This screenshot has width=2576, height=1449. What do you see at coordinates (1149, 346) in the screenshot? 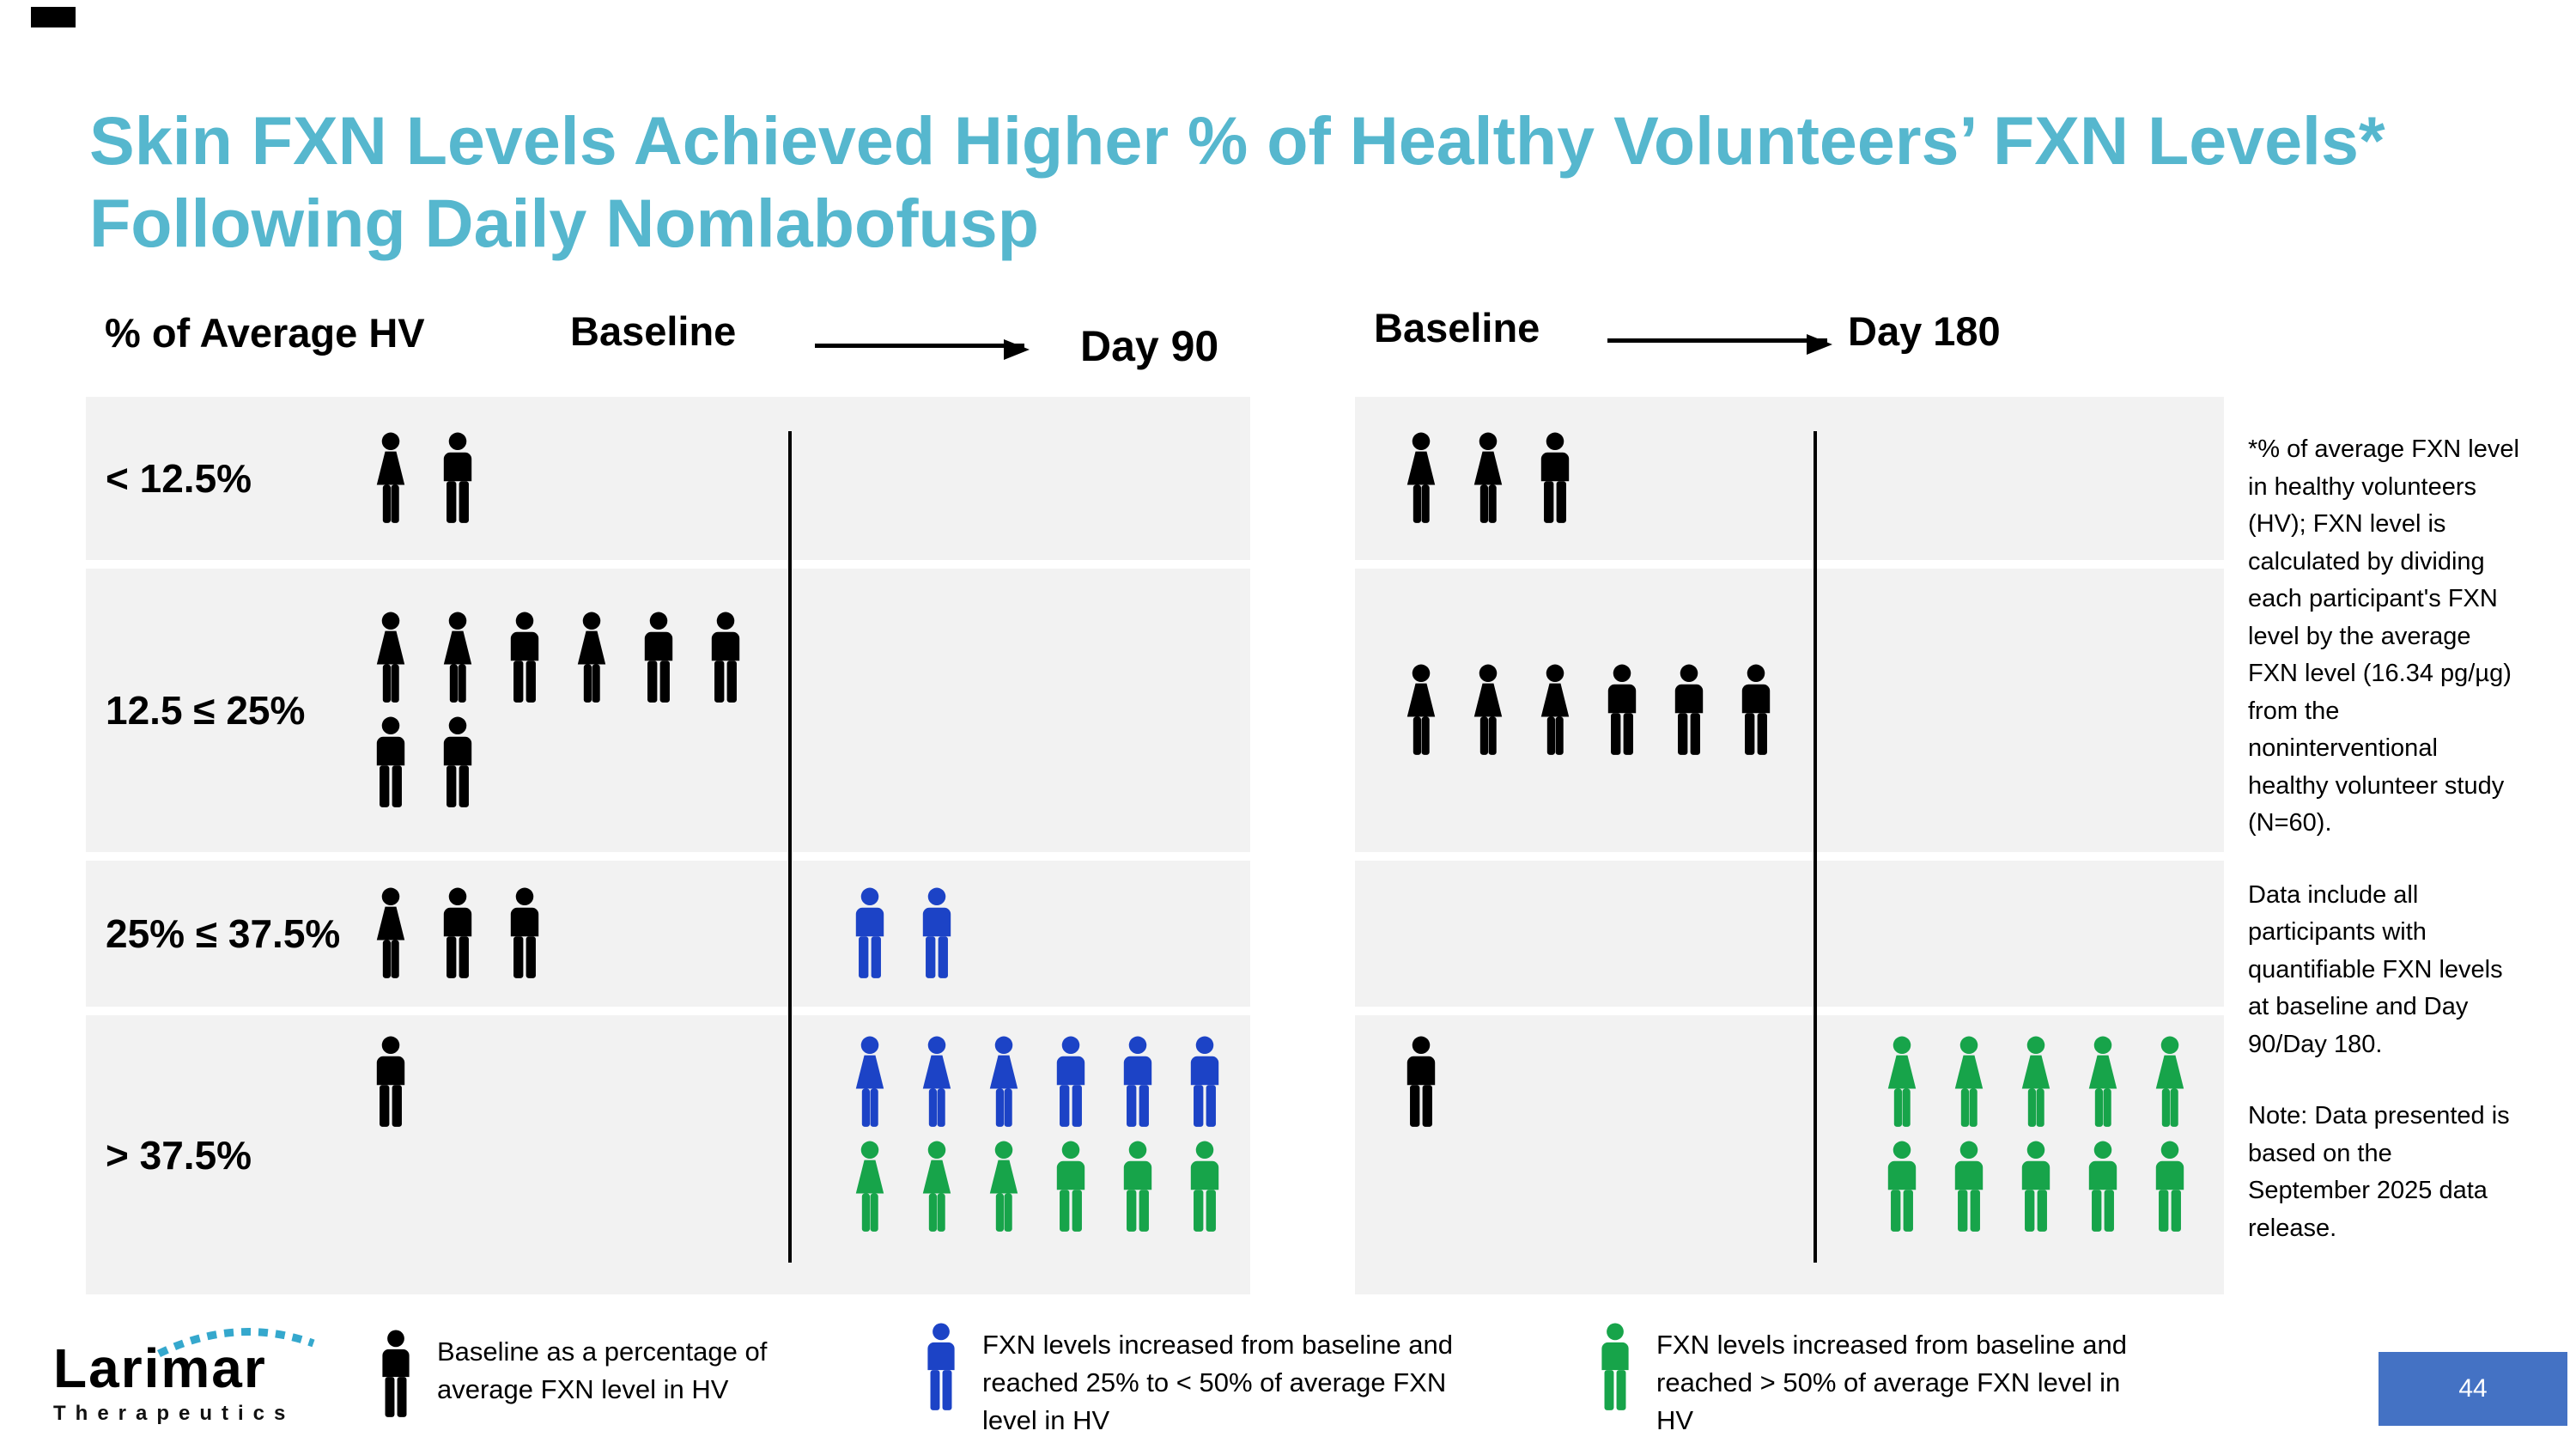
I see `day90-label: Day 90` at bounding box center [1149, 346].